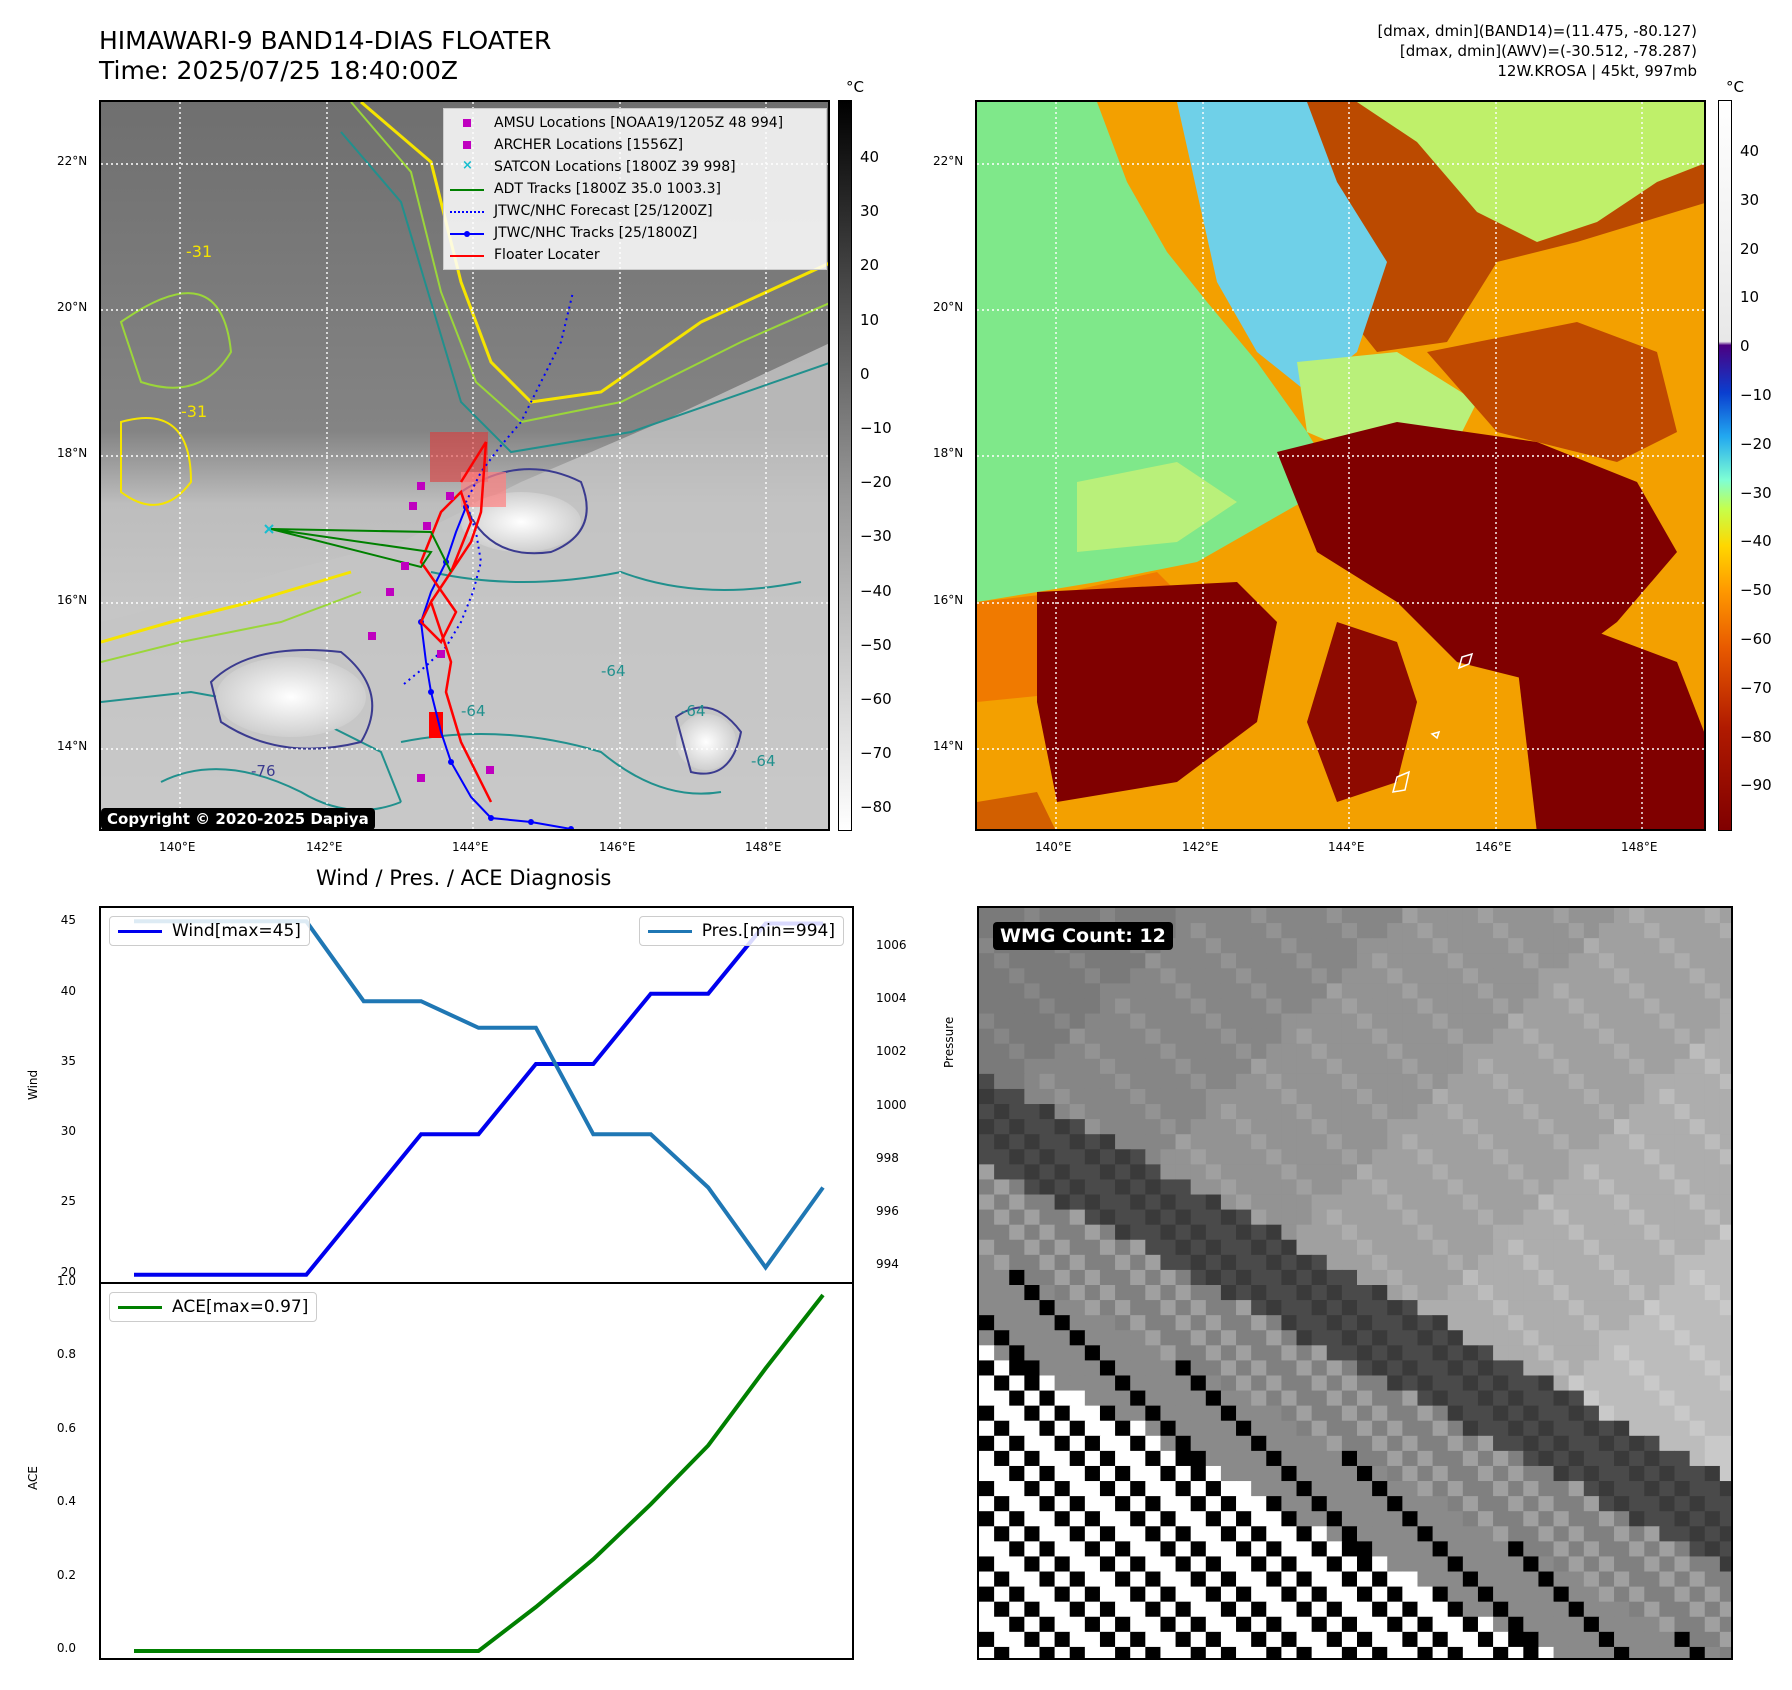 The width and height of the screenshot is (1792, 1690). What do you see at coordinates (949, 1042) in the screenshot?
I see `pressure-axis-label: Pressure` at bounding box center [949, 1042].